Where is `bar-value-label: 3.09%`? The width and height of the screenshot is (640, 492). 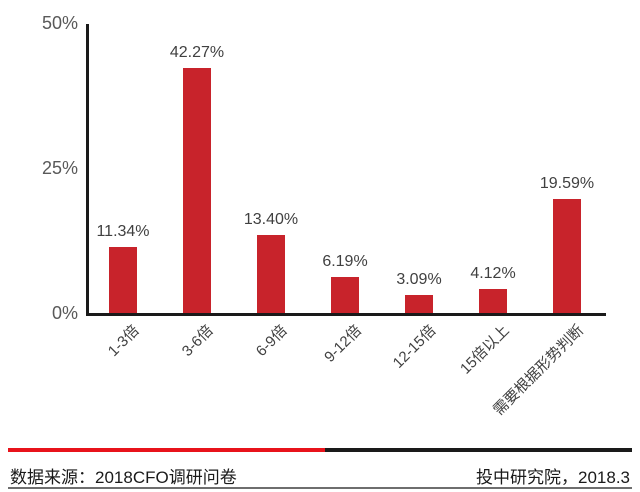 bar-value-label: 3.09% is located at coordinates (419, 280).